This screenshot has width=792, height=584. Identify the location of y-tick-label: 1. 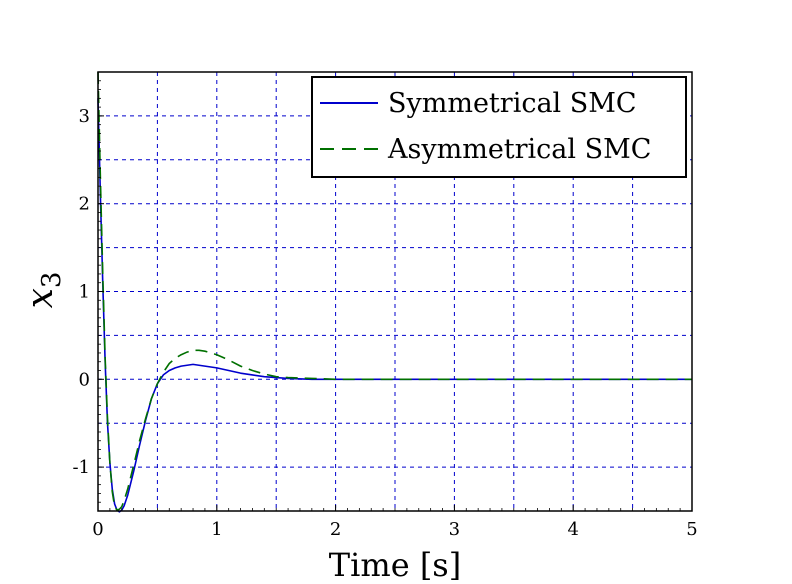
(84, 292).